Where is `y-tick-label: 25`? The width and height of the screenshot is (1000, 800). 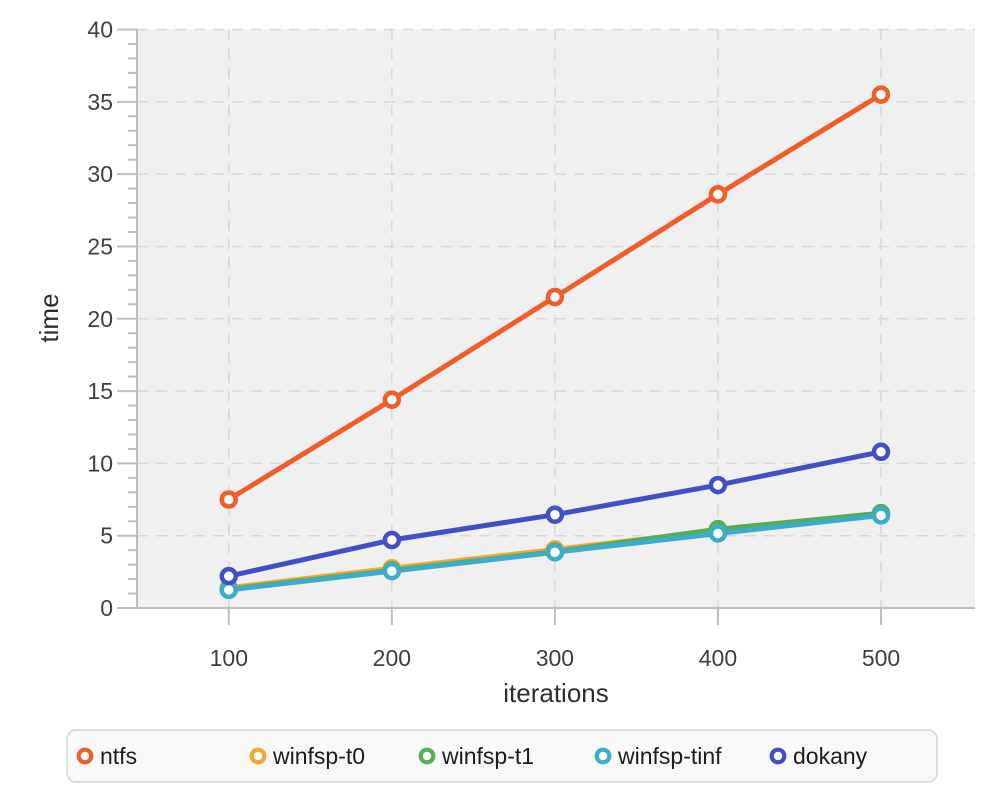 y-tick-label: 25 is located at coordinates (100, 246).